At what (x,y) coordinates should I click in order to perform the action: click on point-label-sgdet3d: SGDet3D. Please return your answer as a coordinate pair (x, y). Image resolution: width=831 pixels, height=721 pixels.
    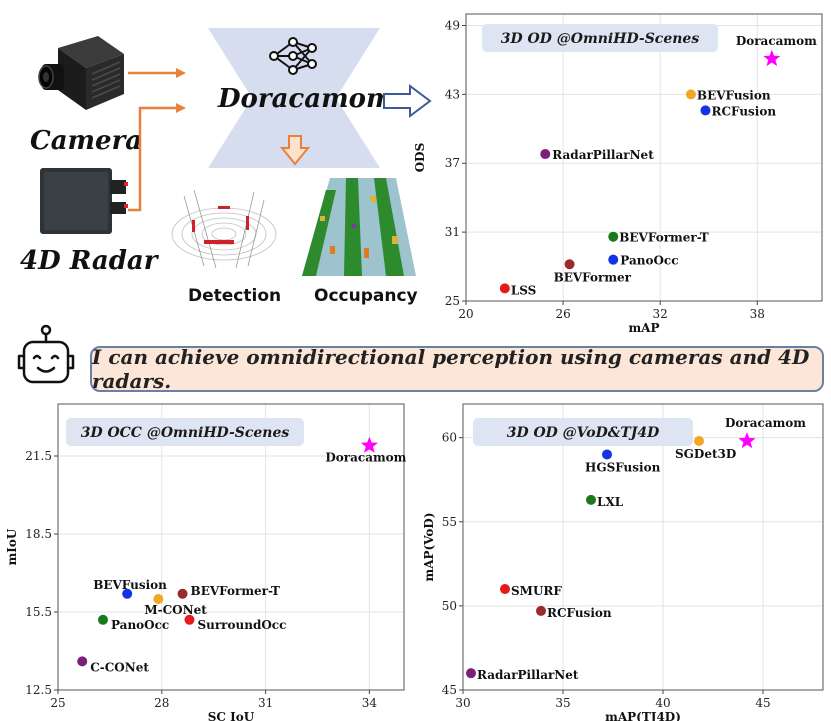
    Looking at the image, I should click on (705, 454).